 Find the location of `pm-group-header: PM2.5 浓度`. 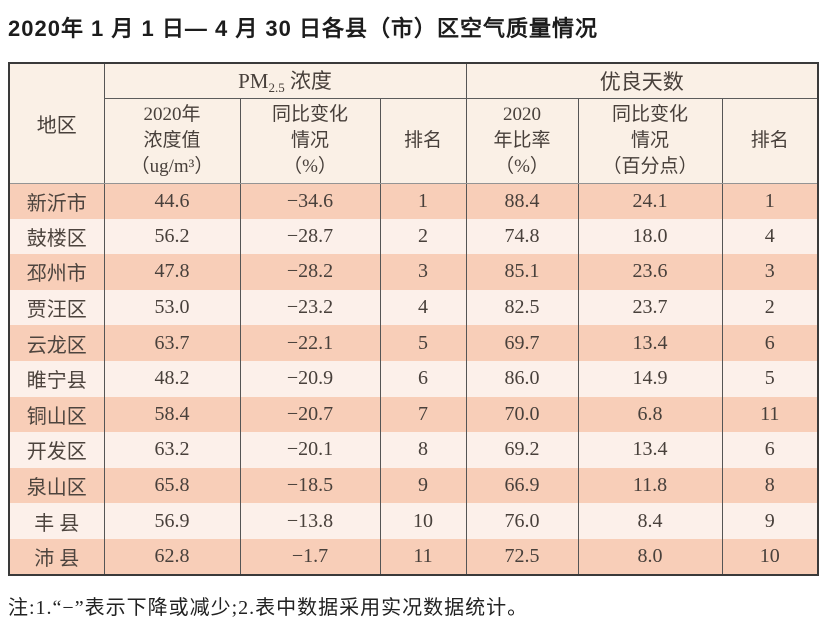

pm-group-header: PM2.5 浓度 is located at coordinates (285, 81).